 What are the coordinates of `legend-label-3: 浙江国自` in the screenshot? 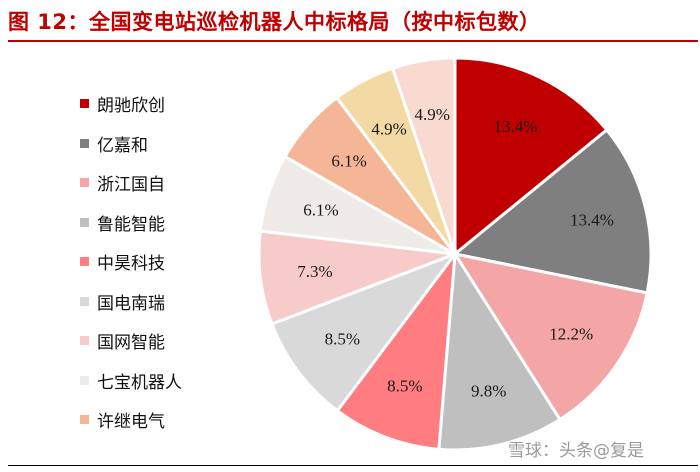 It's located at (131, 185).